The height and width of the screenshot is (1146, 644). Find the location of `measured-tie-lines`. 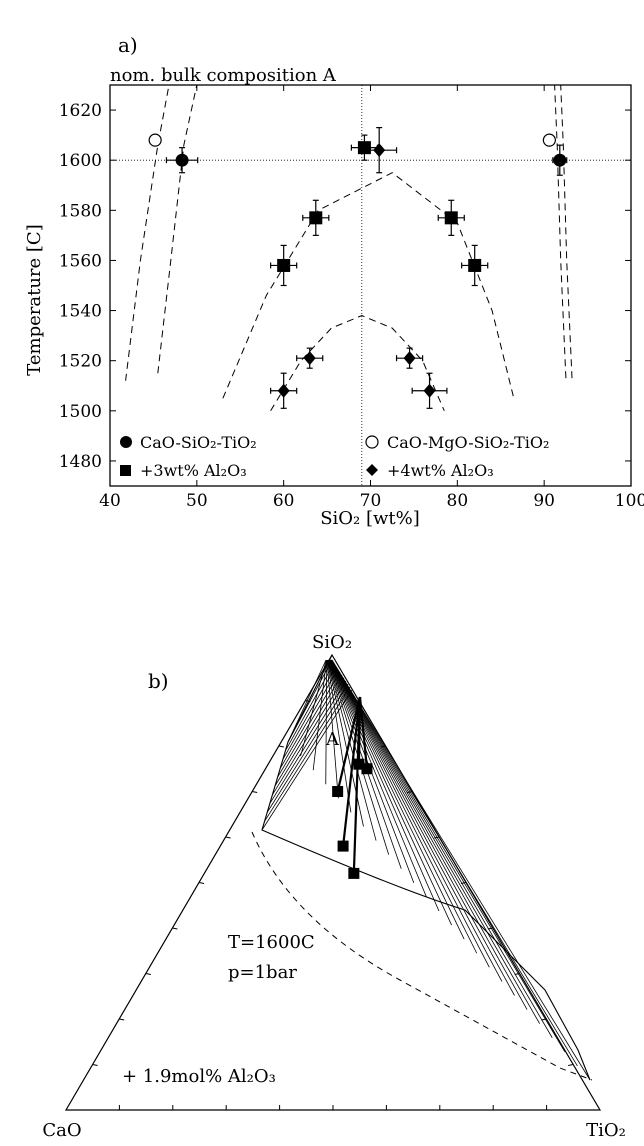

measured-tie-lines is located at coordinates (352, 785).